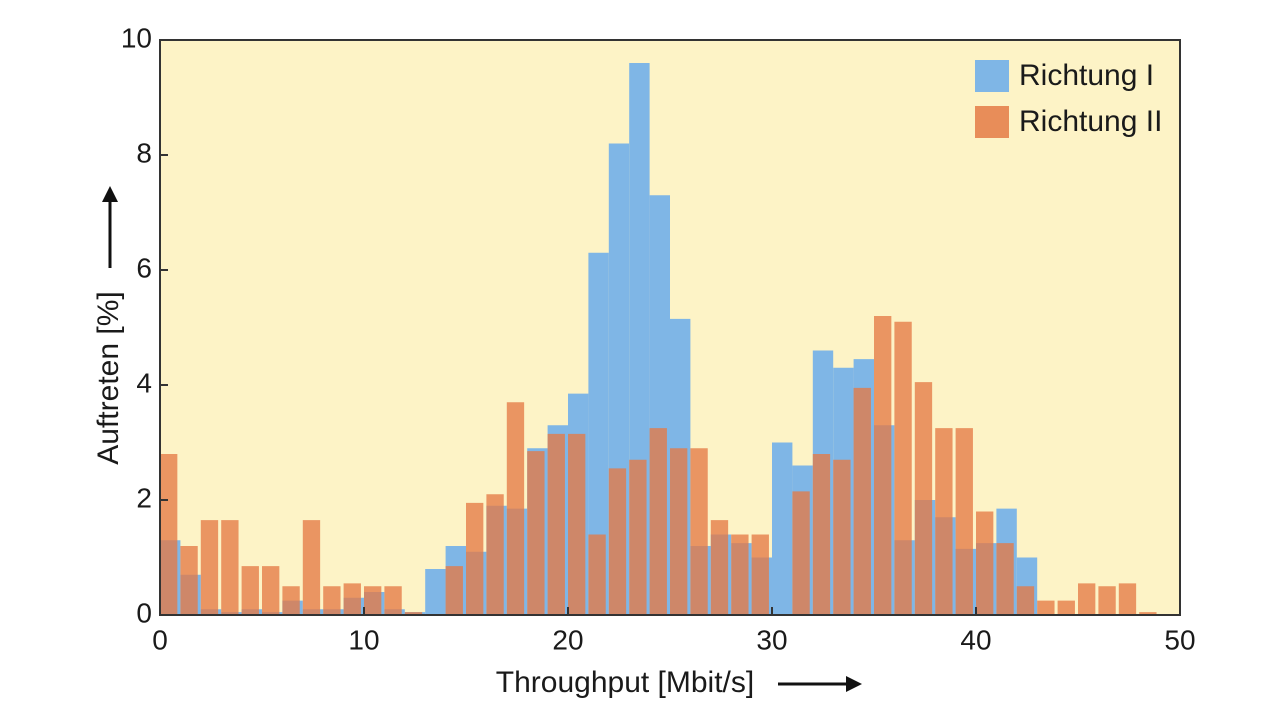 The image size is (1280, 719). Describe the element at coordinates (625, 682) in the screenshot. I see `x-axis-label: Throughput [Mbit/s]` at that location.